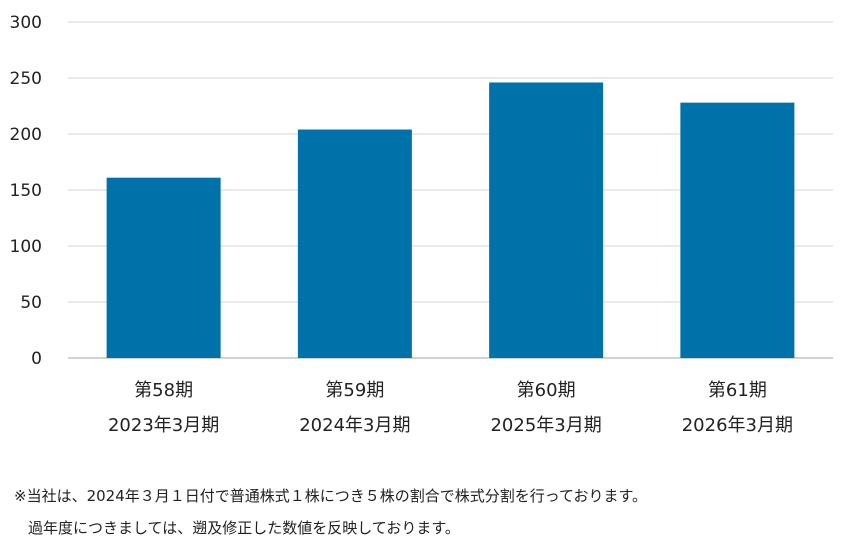 This screenshot has width=848, height=560. What do you see at coordinates (36, 359) in the screenshot?
I see `y-tick-label-0: 0` at bounding box center [36, 359].